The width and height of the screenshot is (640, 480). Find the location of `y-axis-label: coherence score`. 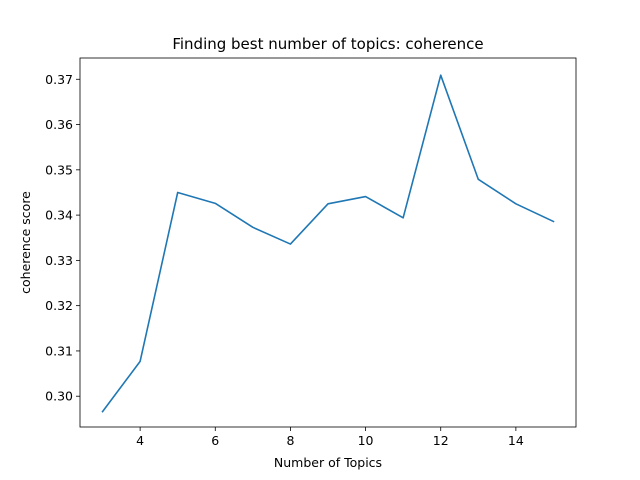

y-axis-label: coherence score is located at coordinates (25, 242).